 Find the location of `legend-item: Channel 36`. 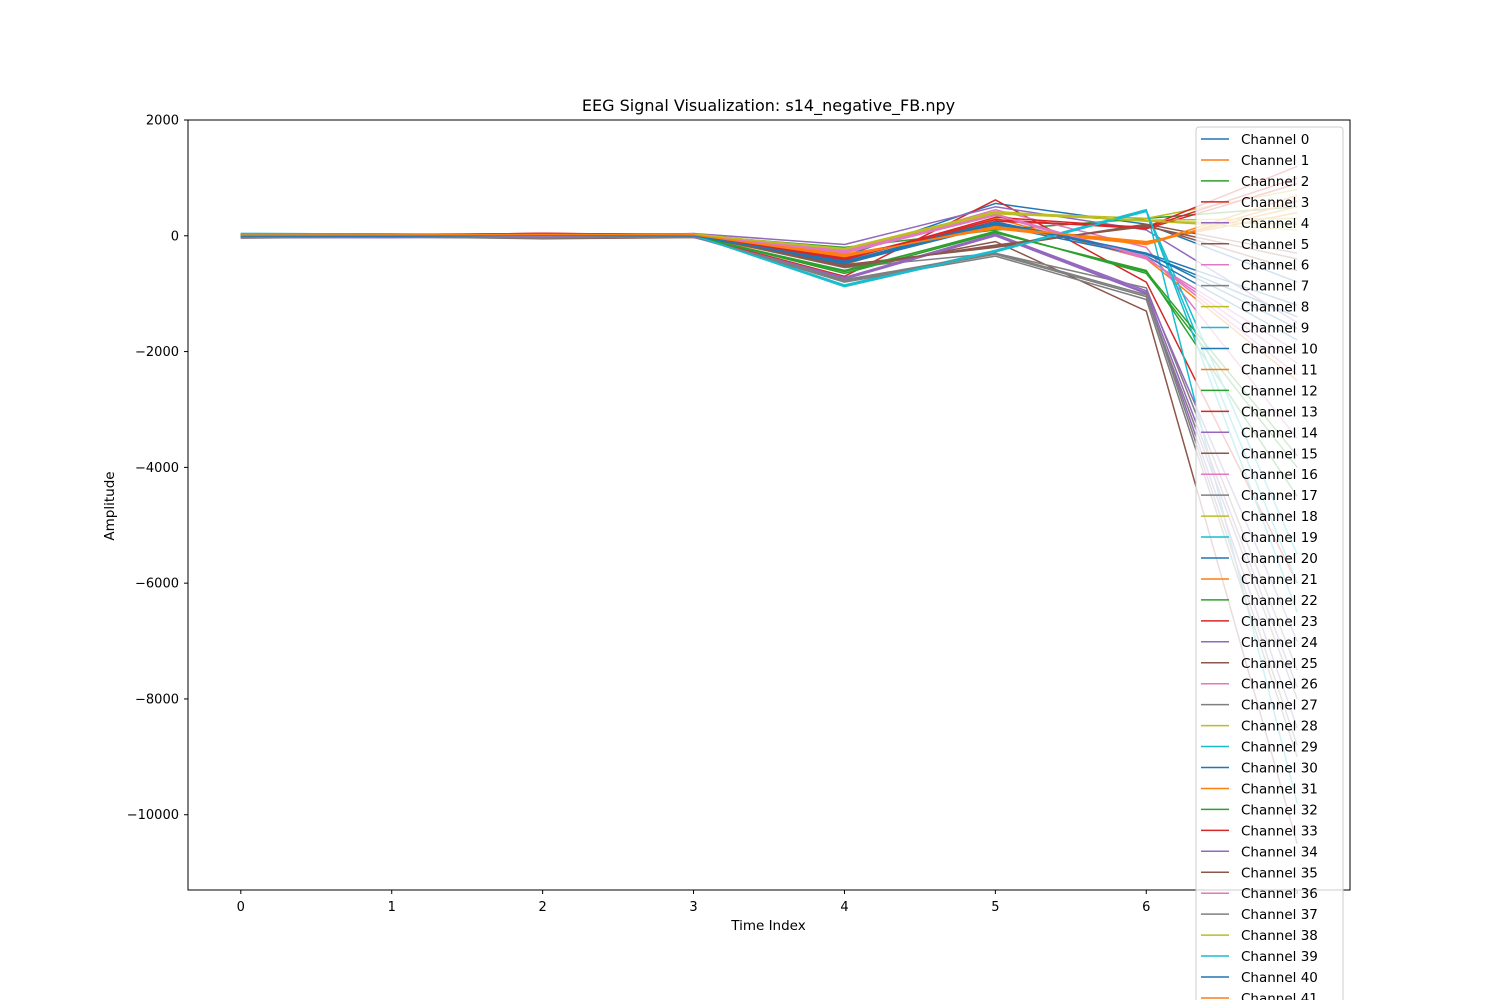

legend-item: Channel 36 is located at coordinates (1259, 894).